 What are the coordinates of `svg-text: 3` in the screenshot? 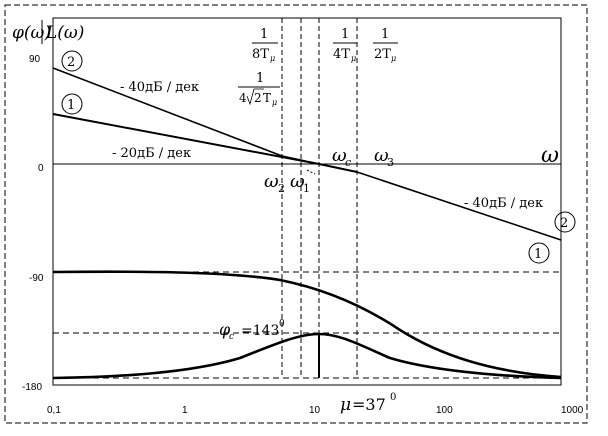 It's located at (390, 162).